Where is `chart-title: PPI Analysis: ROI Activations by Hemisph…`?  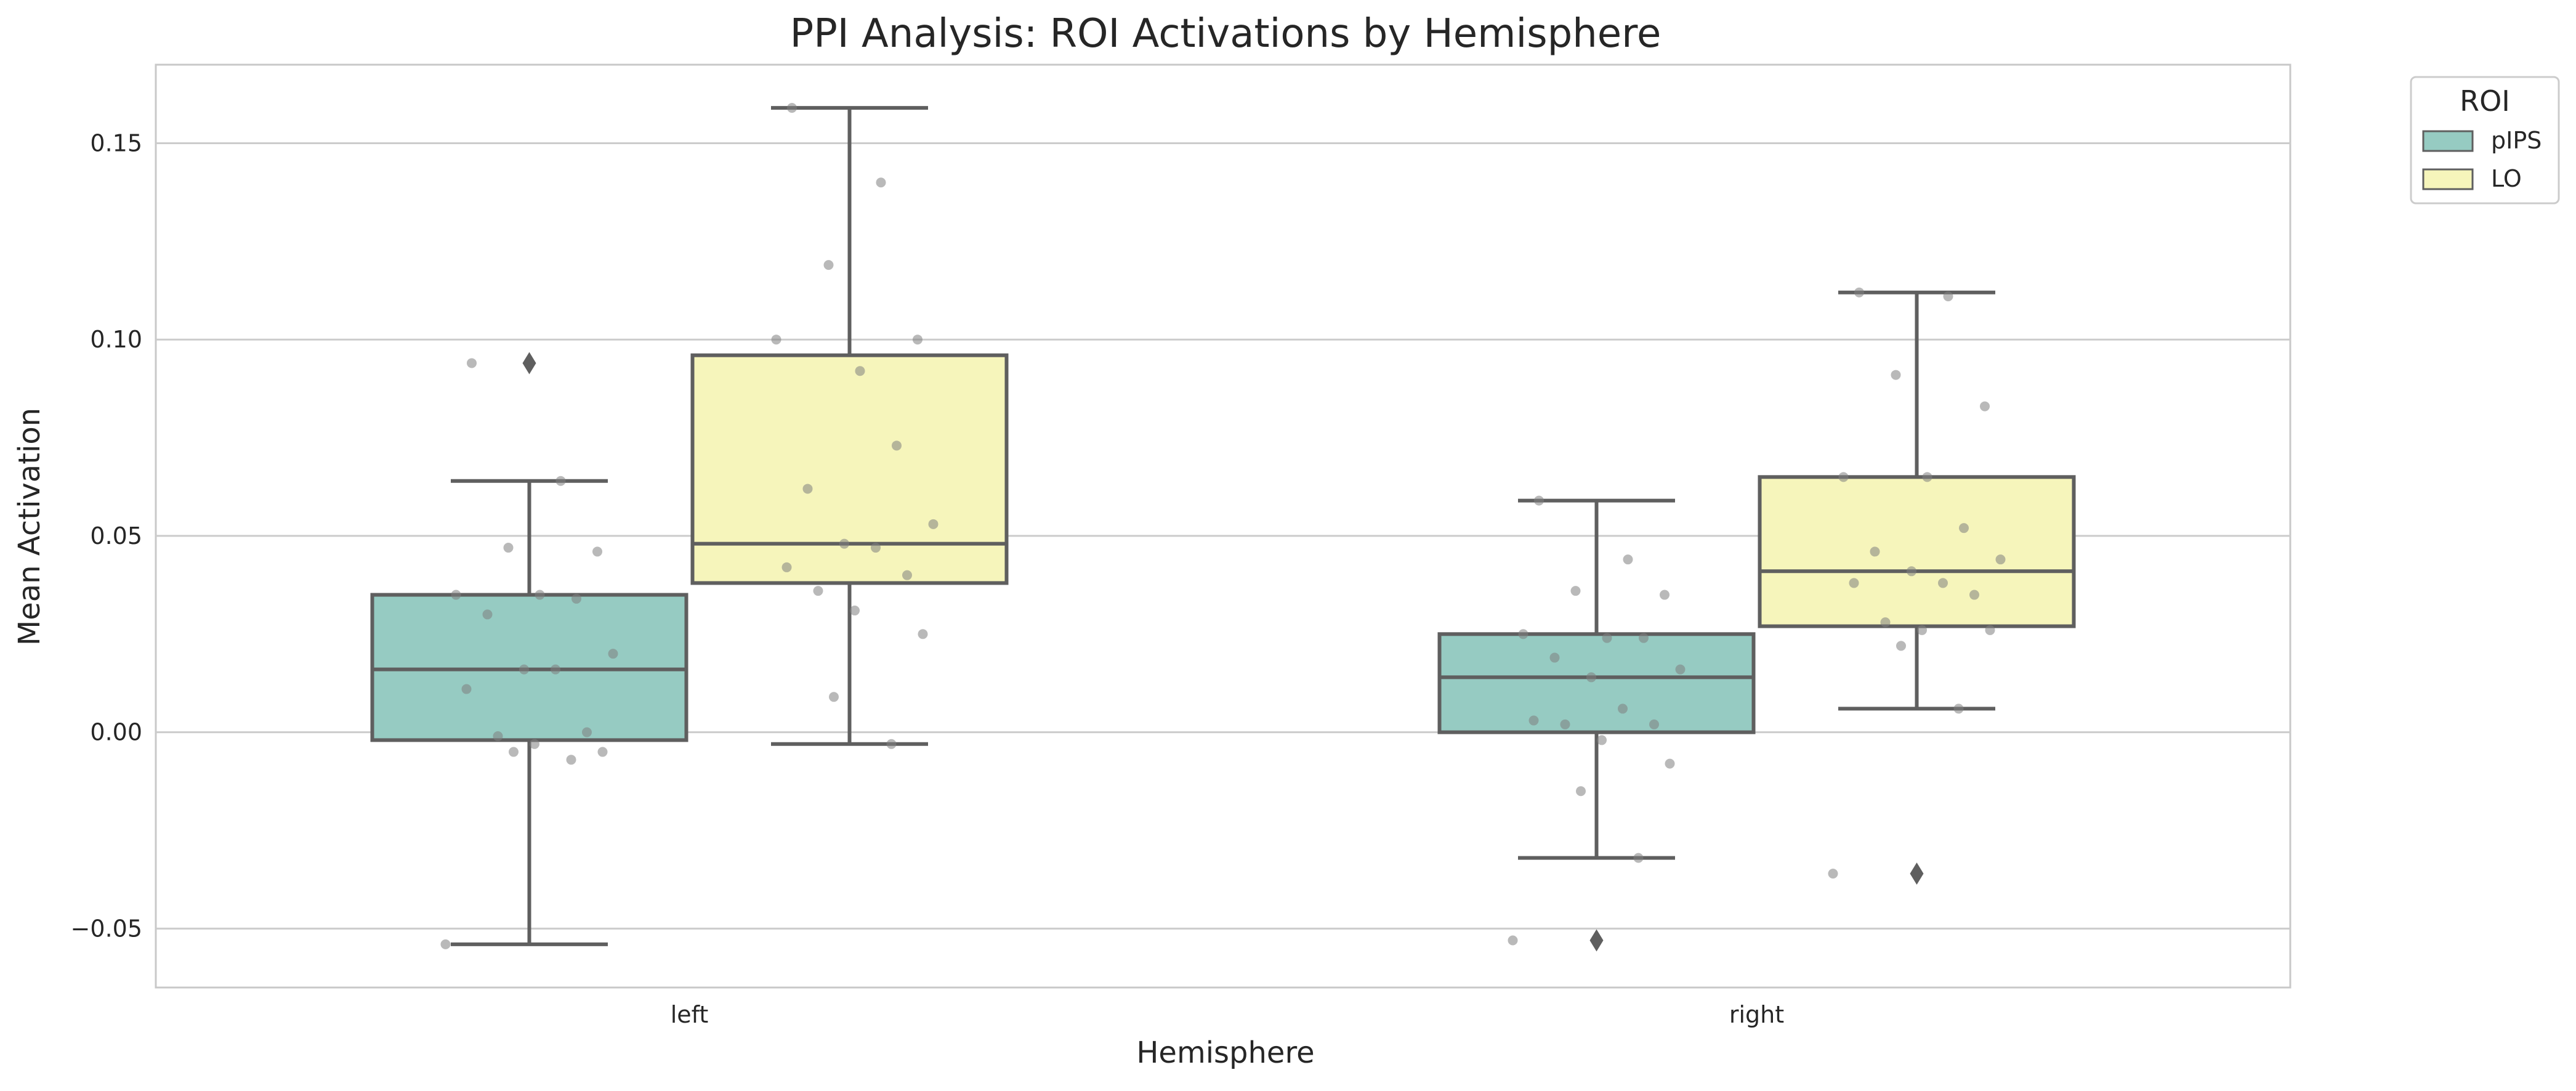
chart-title: PPI Analysis: ROI Activations by Hemisph… is located at coordinates (1225, 34).